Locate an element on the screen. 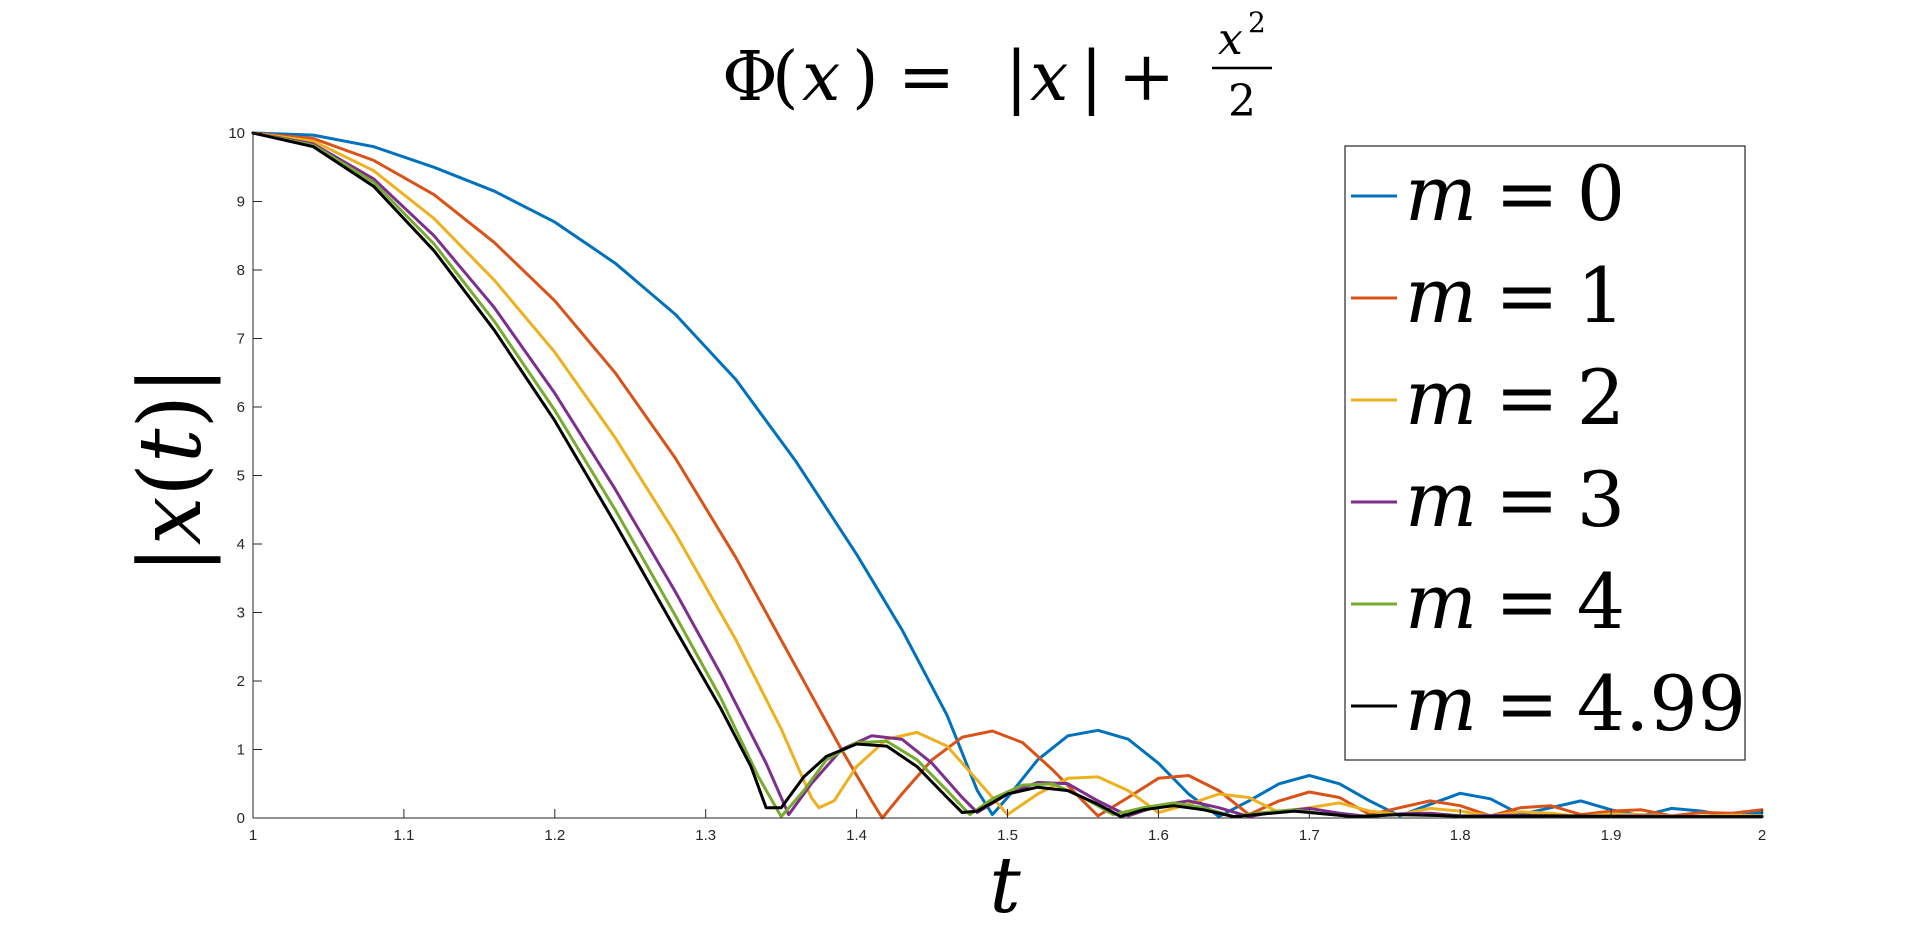 The width and height of the screenshot is (1920, 936). title-paren-close: ) is located at coordinates (865, 77).